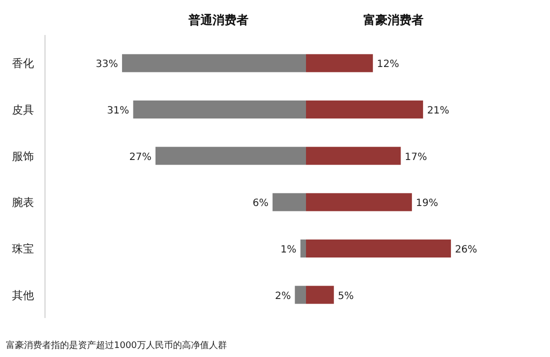 This screenshot has height=357, width=550. What do you see at coordinates (416, 157) in the screenshot?
I see `data-label: 17%` at bounding box center [416, 157].